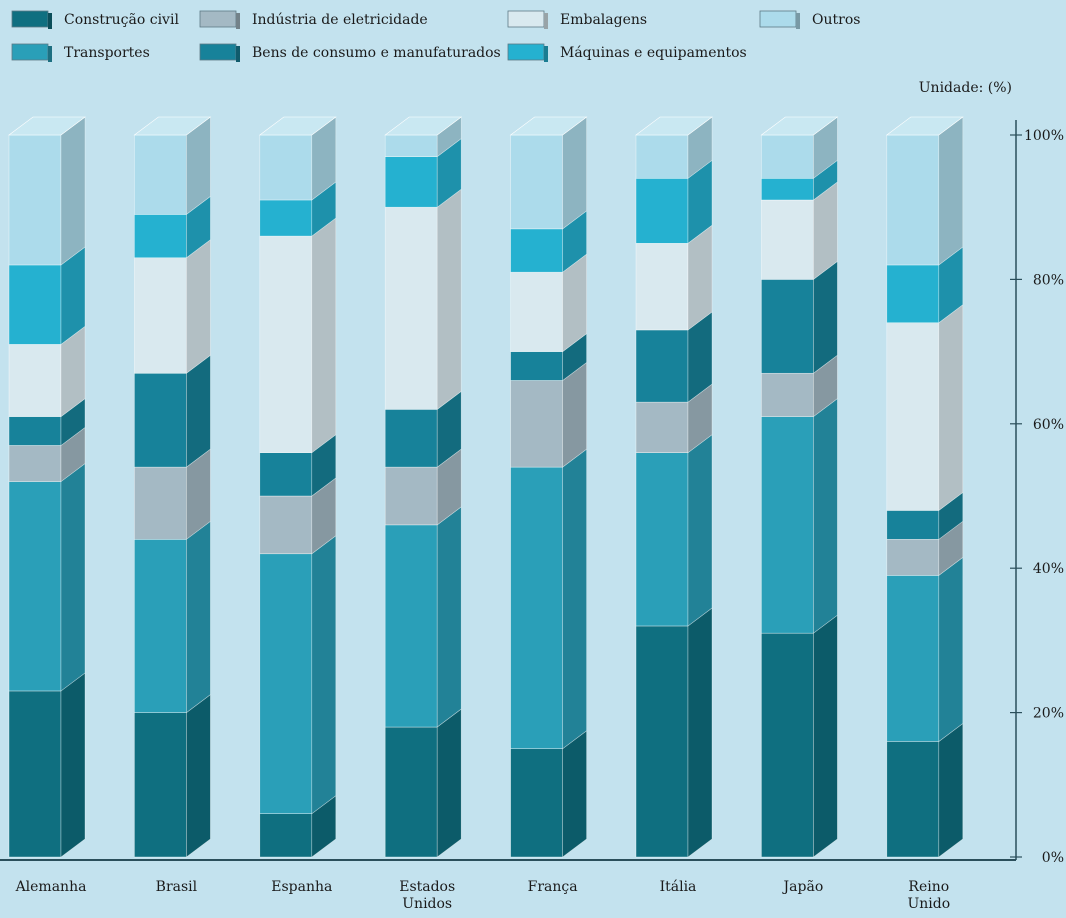  I want to click on legend-item: Embalagens, so click(577, 19).